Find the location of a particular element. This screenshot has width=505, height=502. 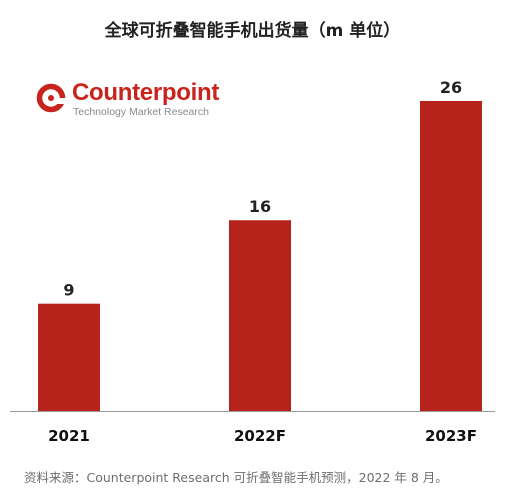

counterpoint-logo-icon is located at coordinates (51, 98).